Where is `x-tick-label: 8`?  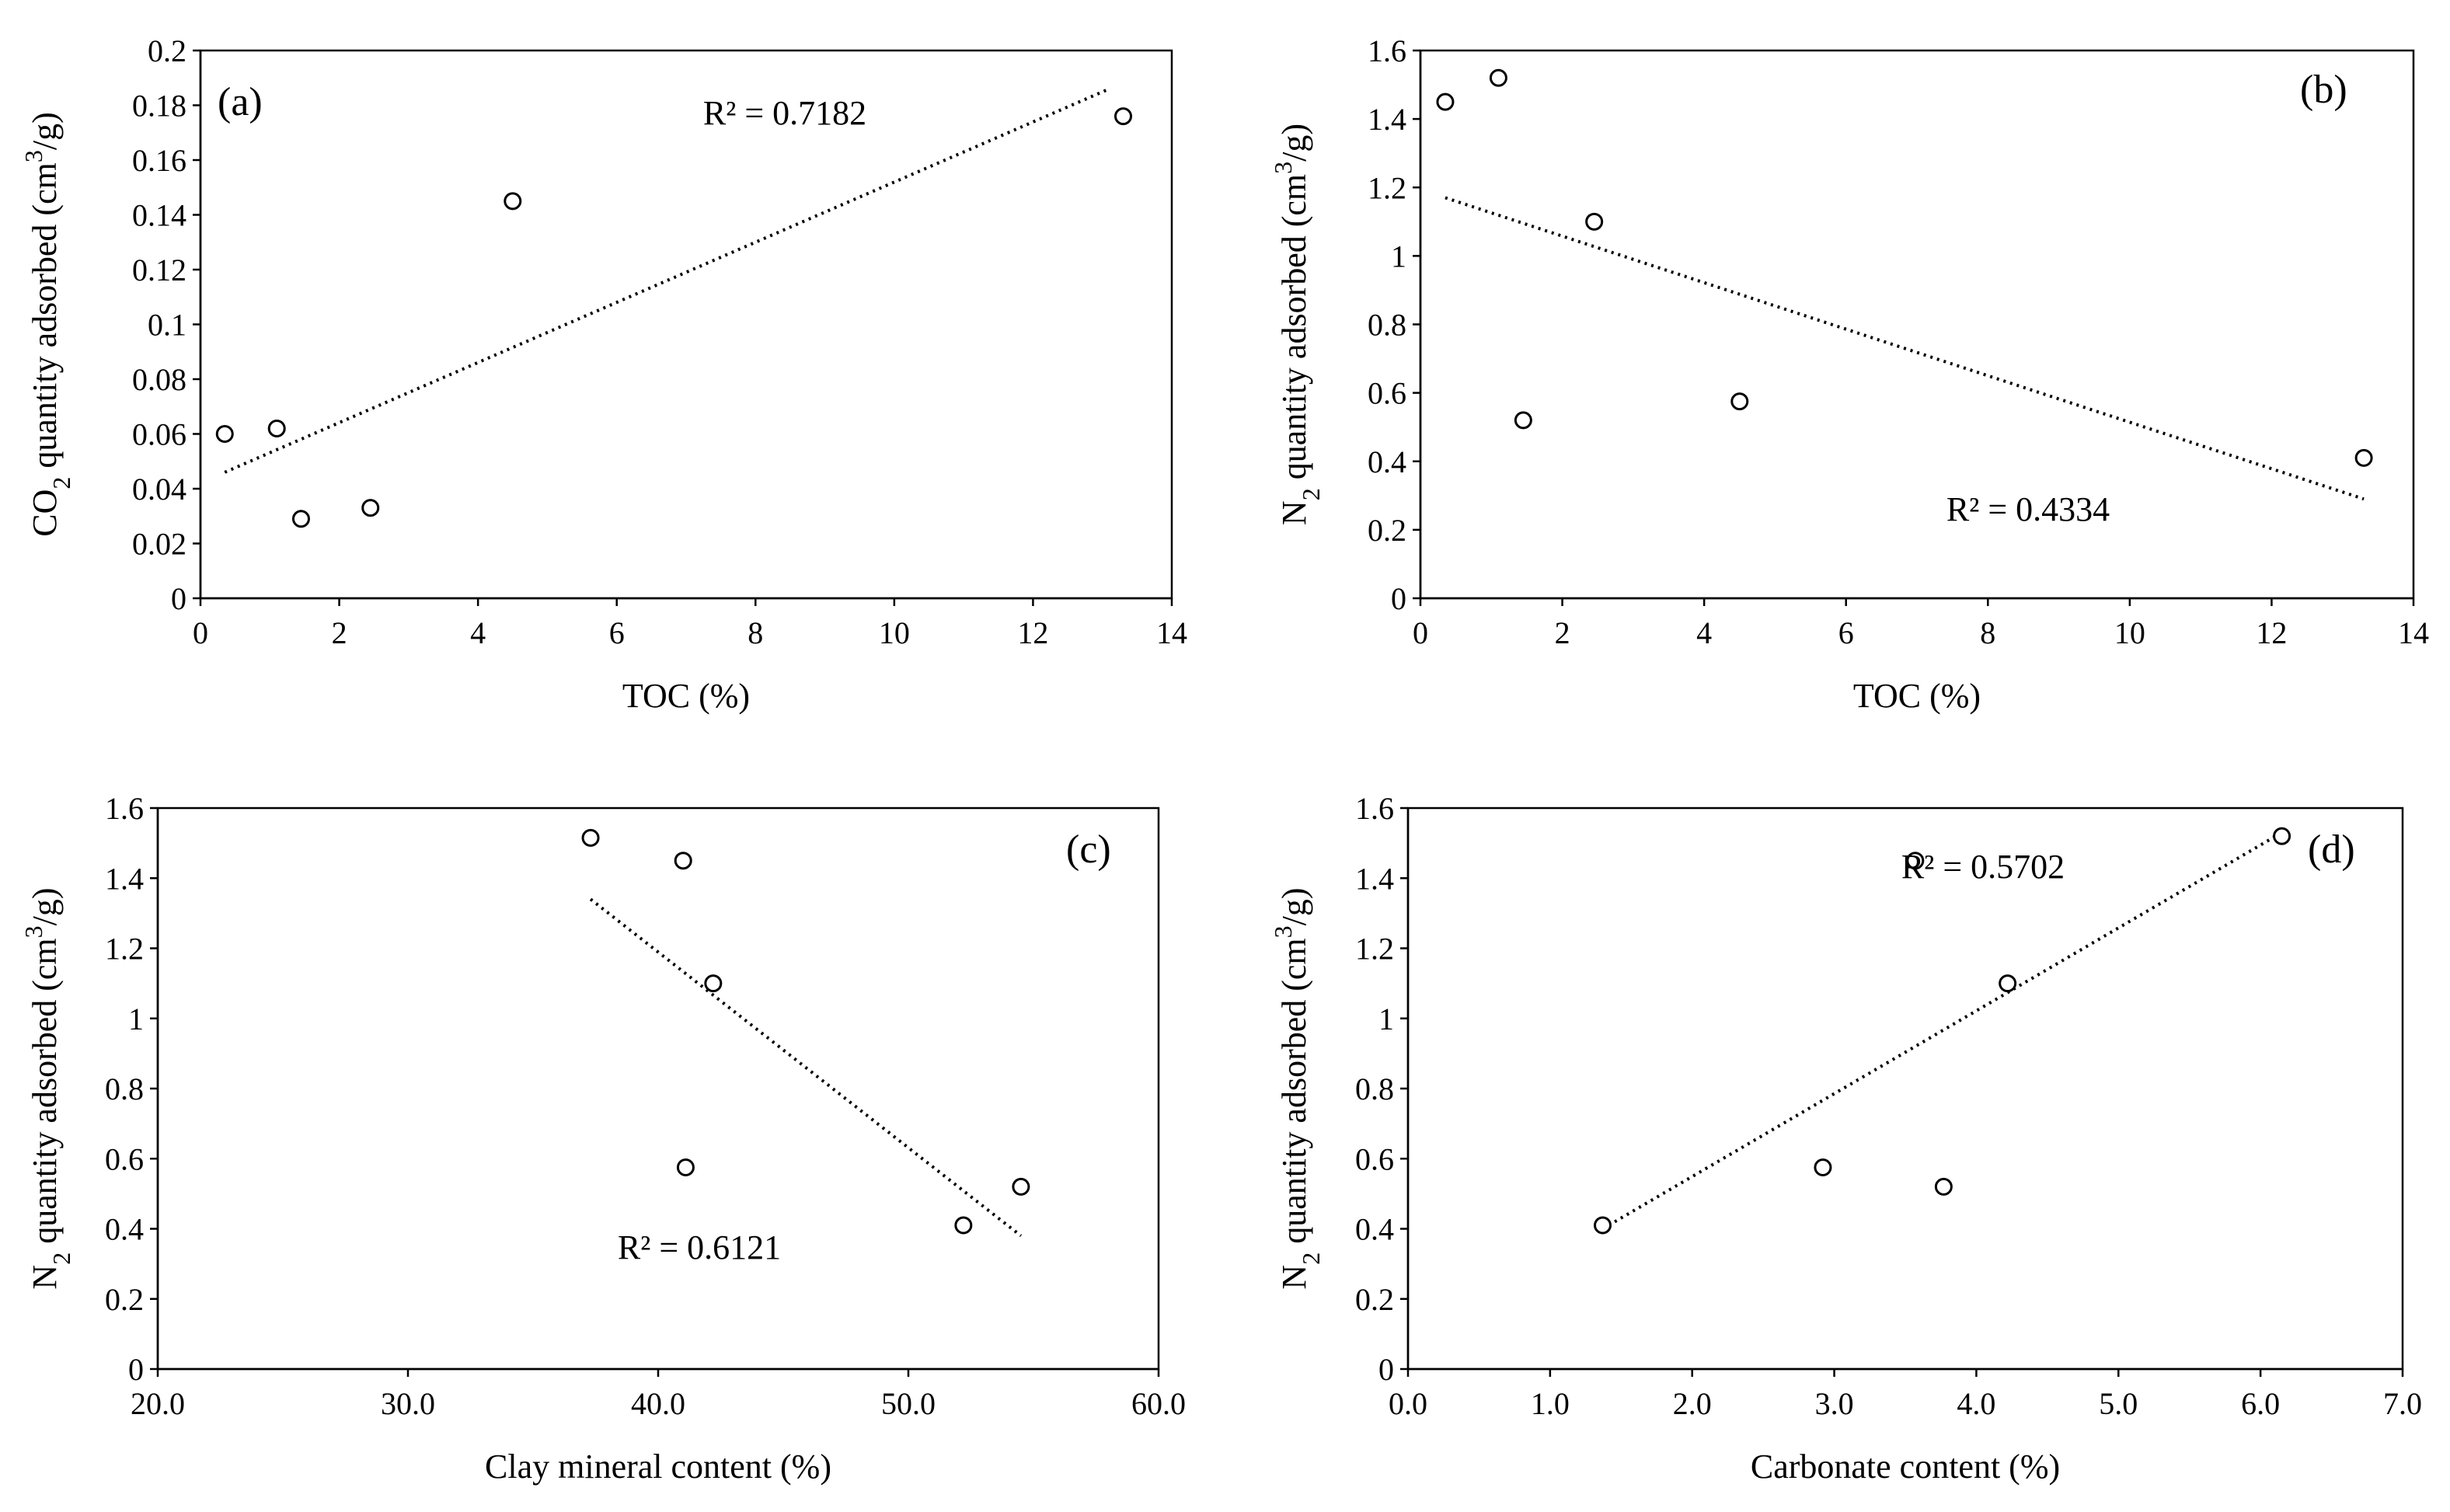 x-tick-label: 8 is located at coordinates (1988, 632).